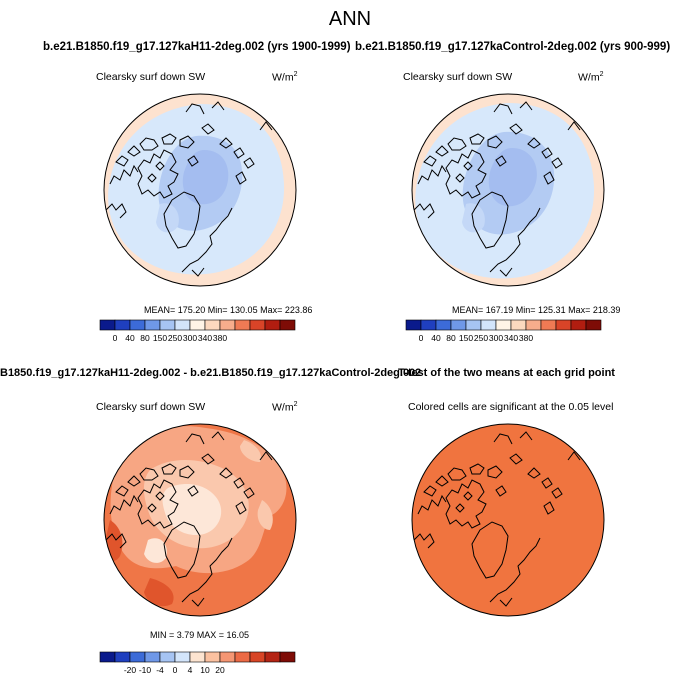  Describe the element at coordinates (130, 670) in the screenshot. I see `colorbar-tick-label: -20` at that location.